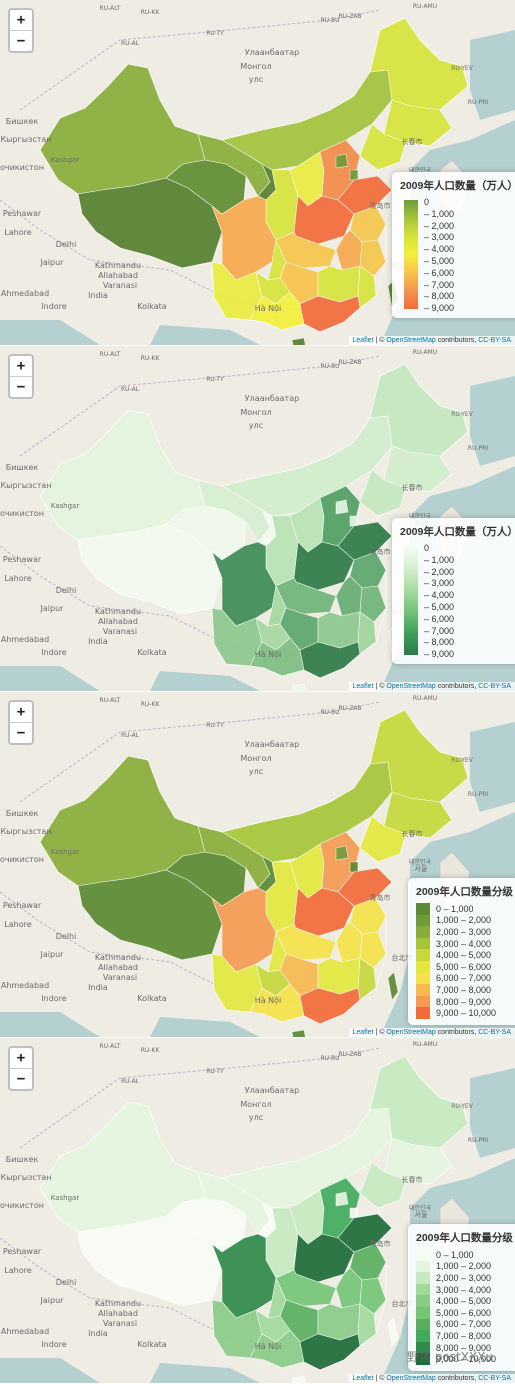 The height and width of the screenshot is (1384, 515). Describe the element at coordinates (66, 936) in the screenshot. I see `place-label: Delhi` at that location.